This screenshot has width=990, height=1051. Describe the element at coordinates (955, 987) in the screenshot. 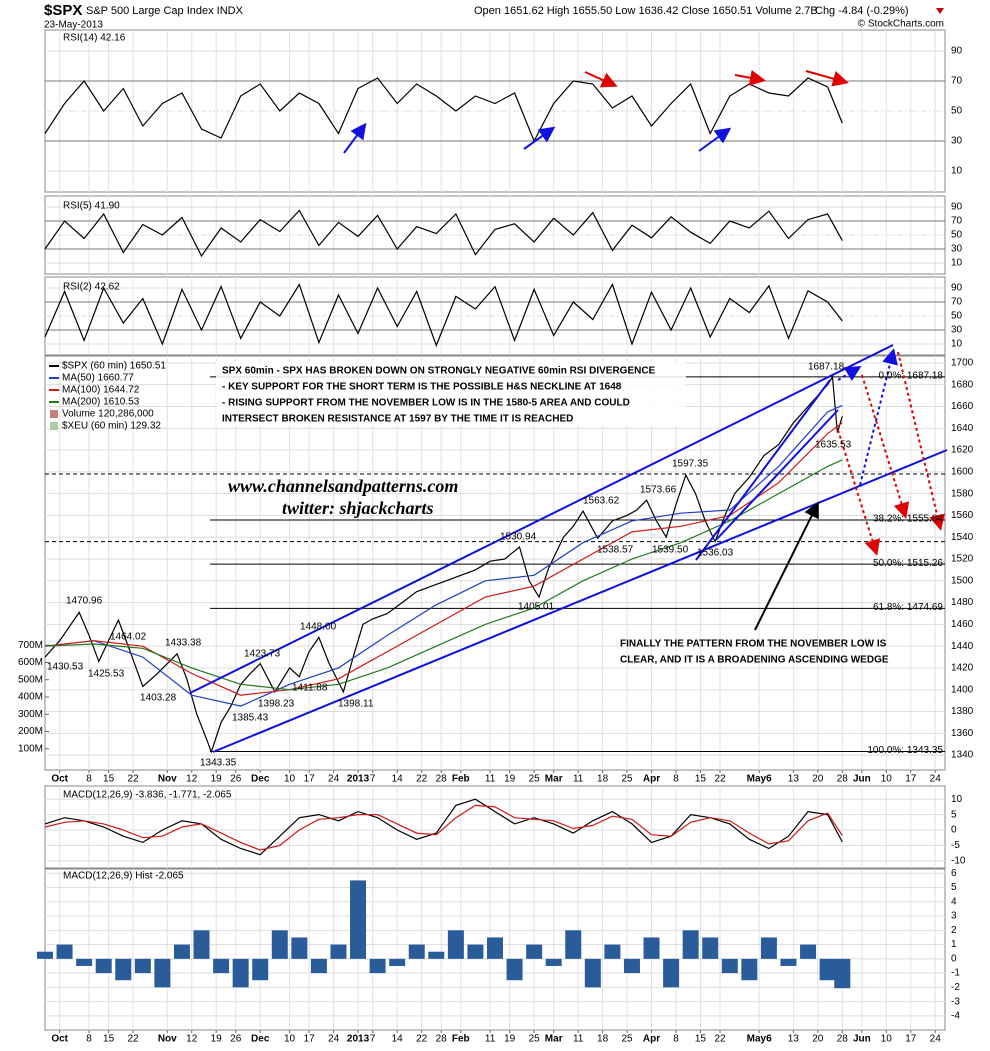

I see `y-tick-label: -2` at that location.